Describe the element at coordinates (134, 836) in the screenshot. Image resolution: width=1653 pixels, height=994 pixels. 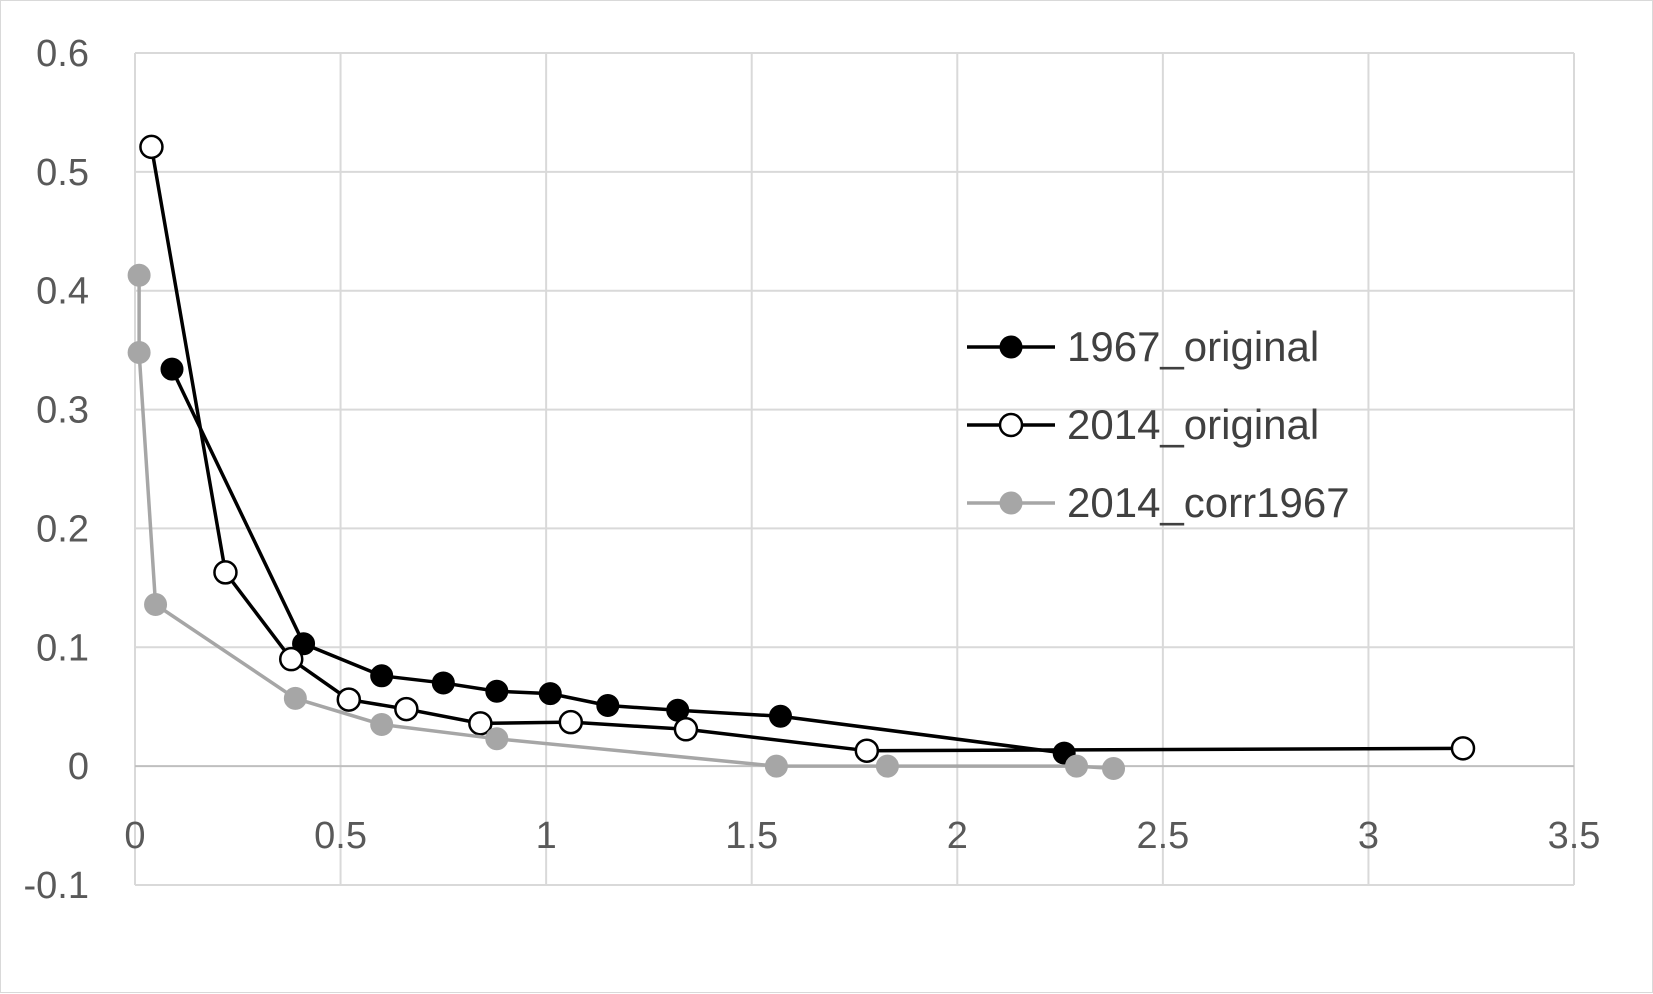
I see `x-tick-label: 0` at that location.